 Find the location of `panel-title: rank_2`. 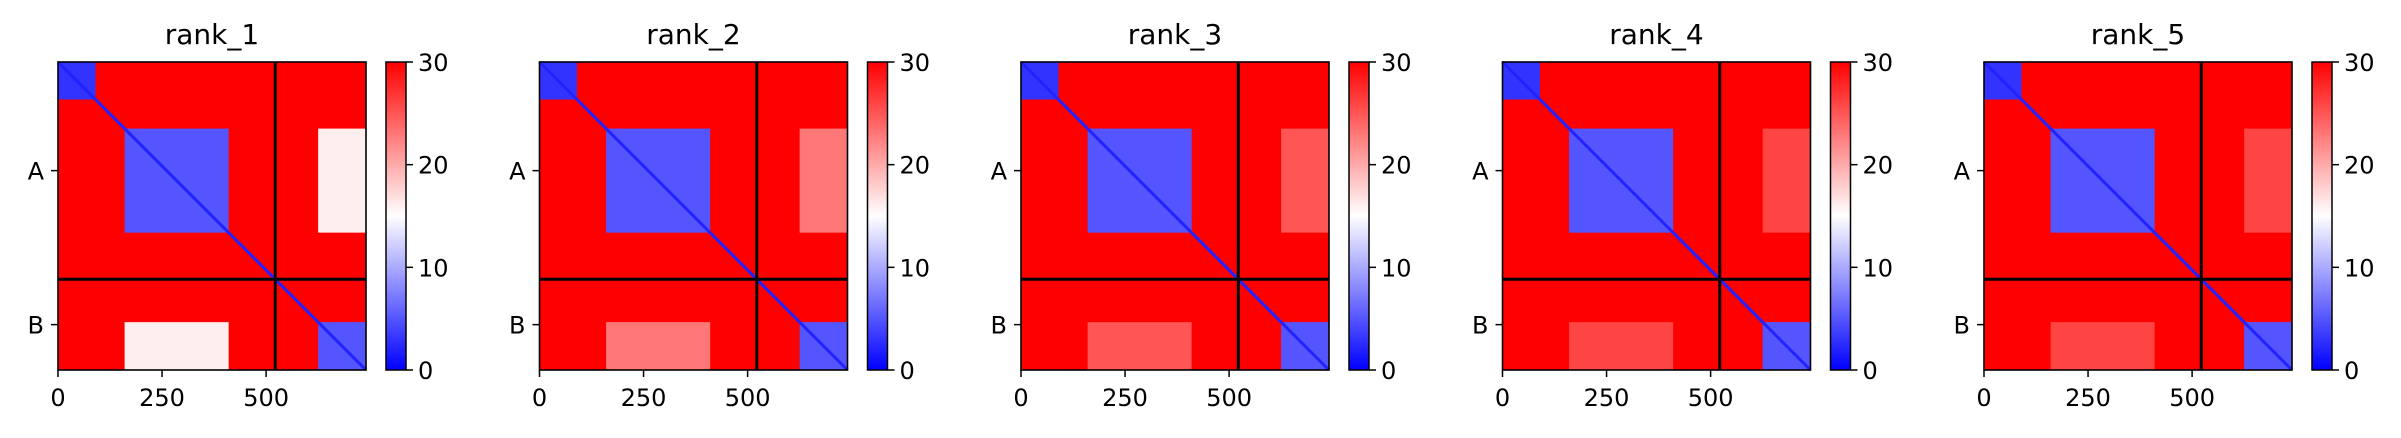

panel-title: rank_2 is located at coordinates (693, 34).